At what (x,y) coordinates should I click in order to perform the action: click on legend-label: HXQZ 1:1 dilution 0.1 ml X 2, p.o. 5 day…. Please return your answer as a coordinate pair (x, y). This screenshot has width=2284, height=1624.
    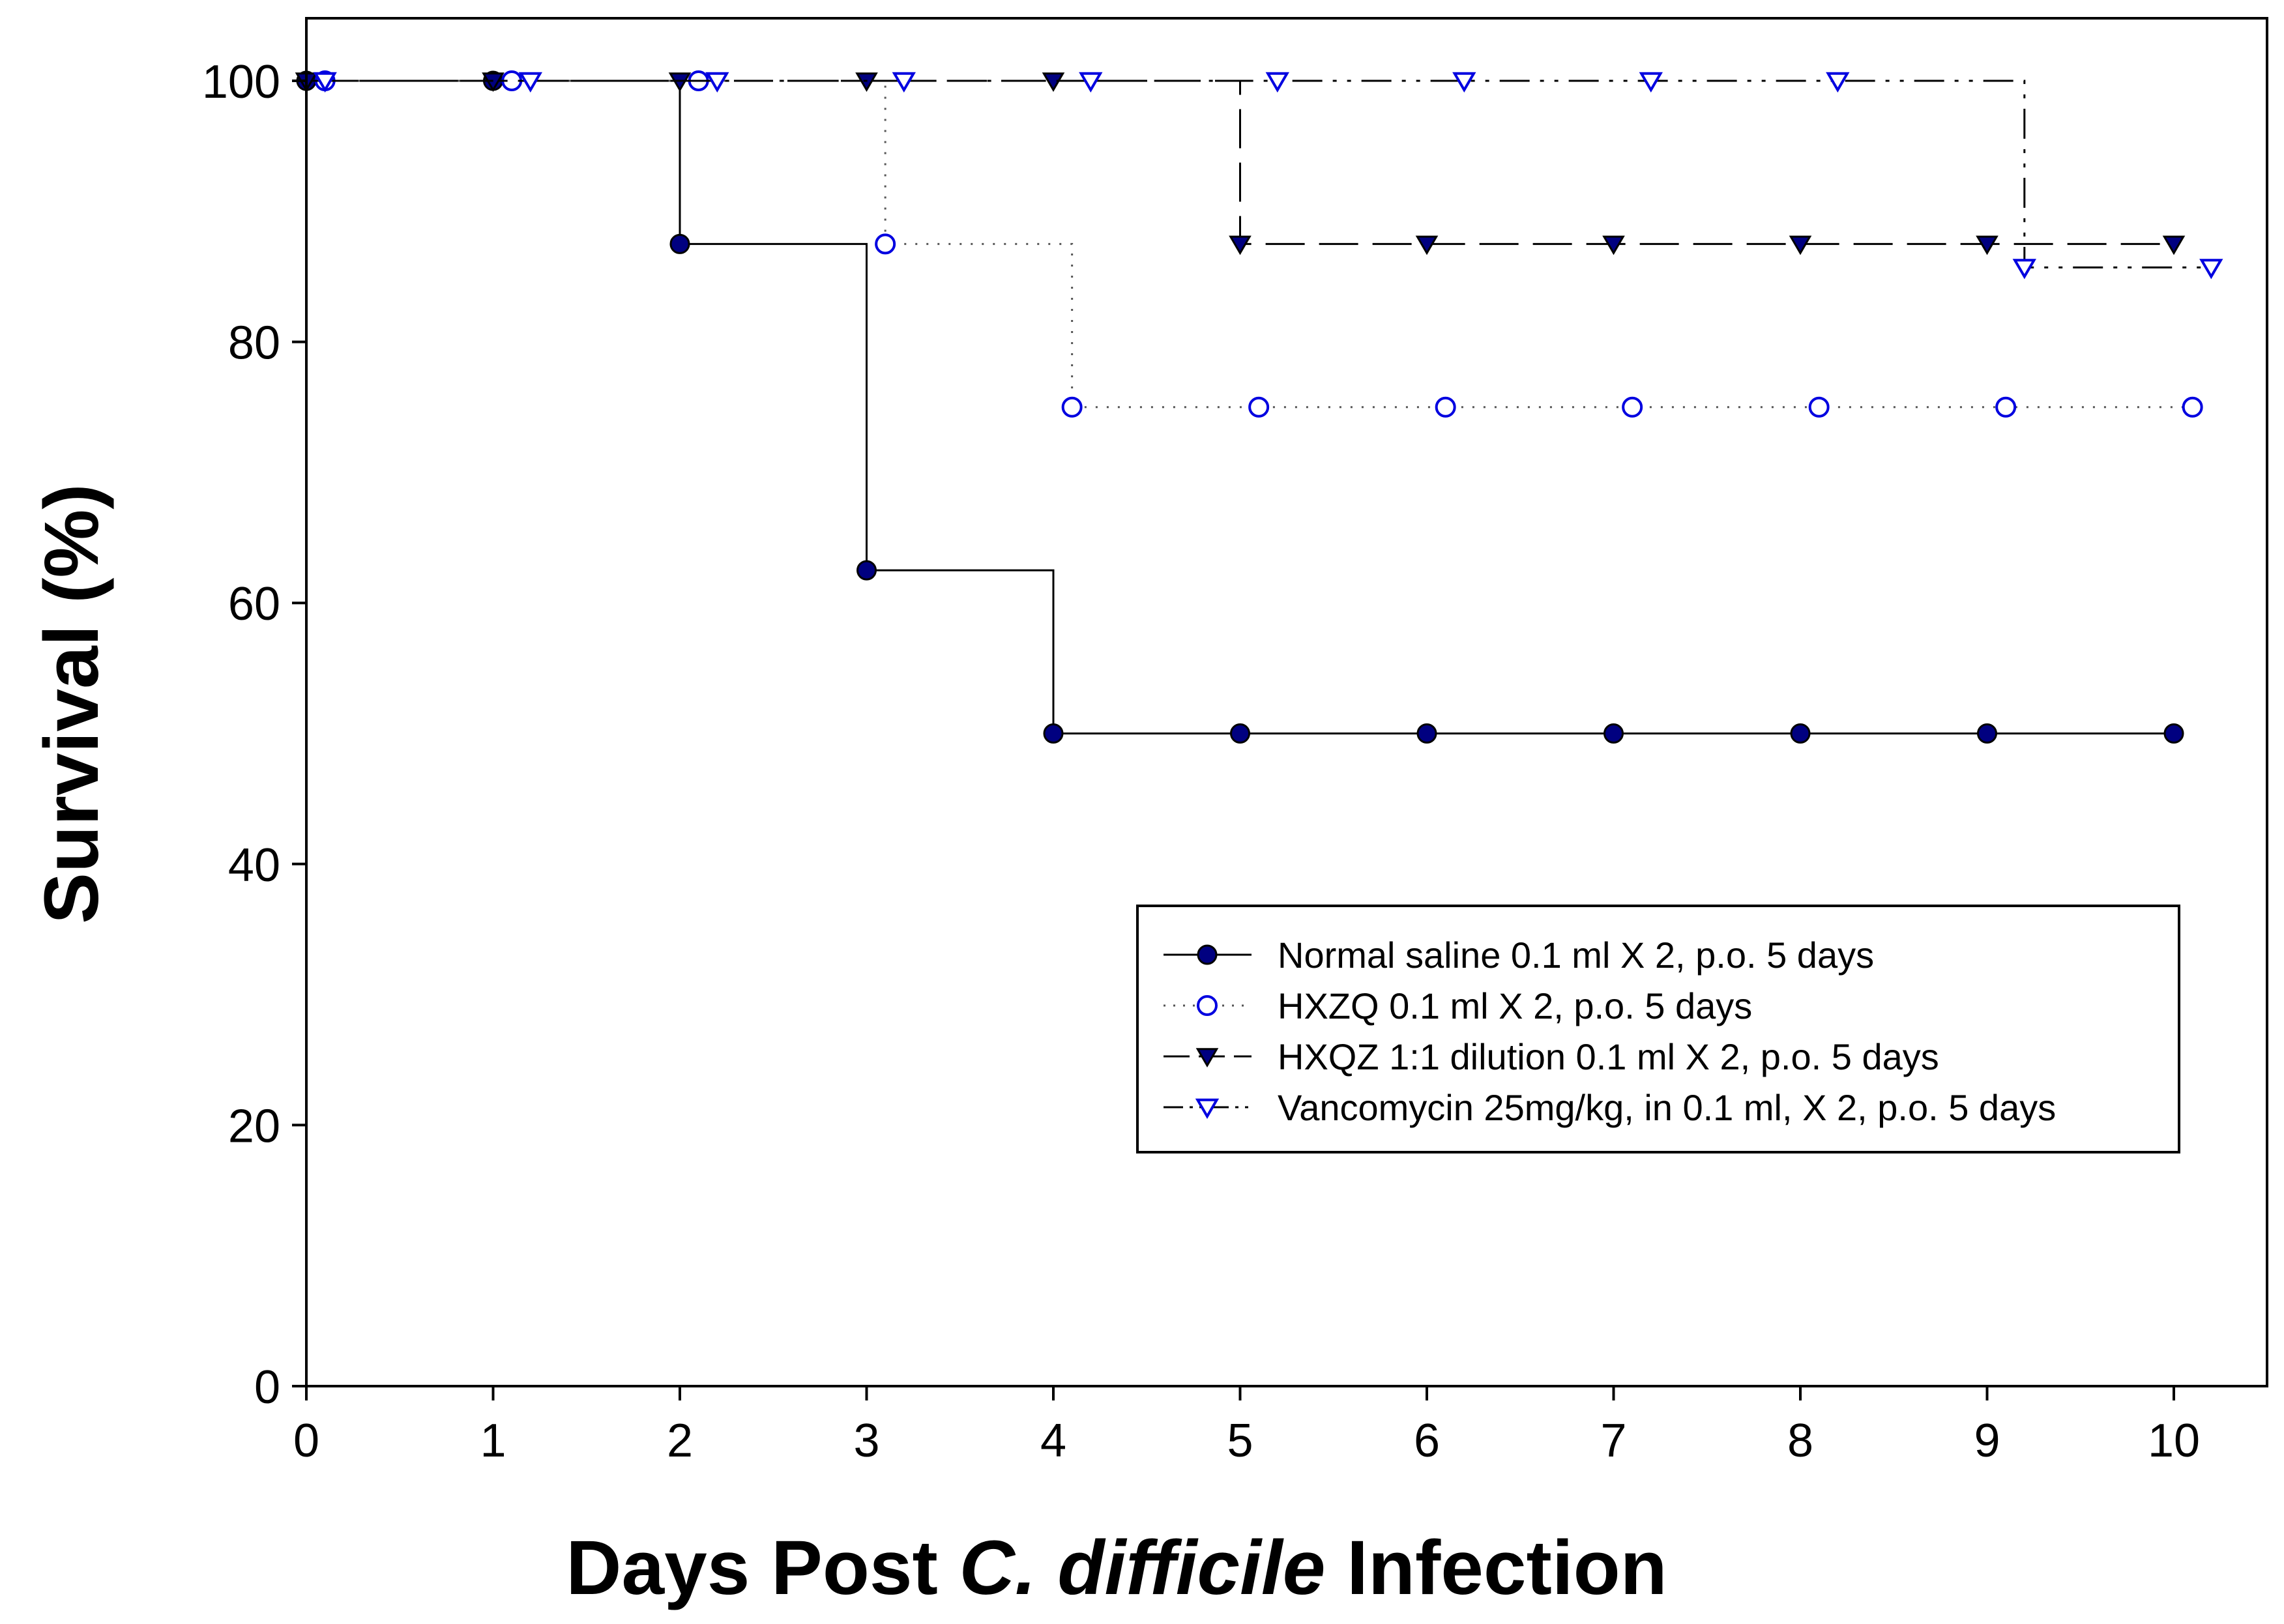
    Looking at the image, I should click on (1608, 1056).